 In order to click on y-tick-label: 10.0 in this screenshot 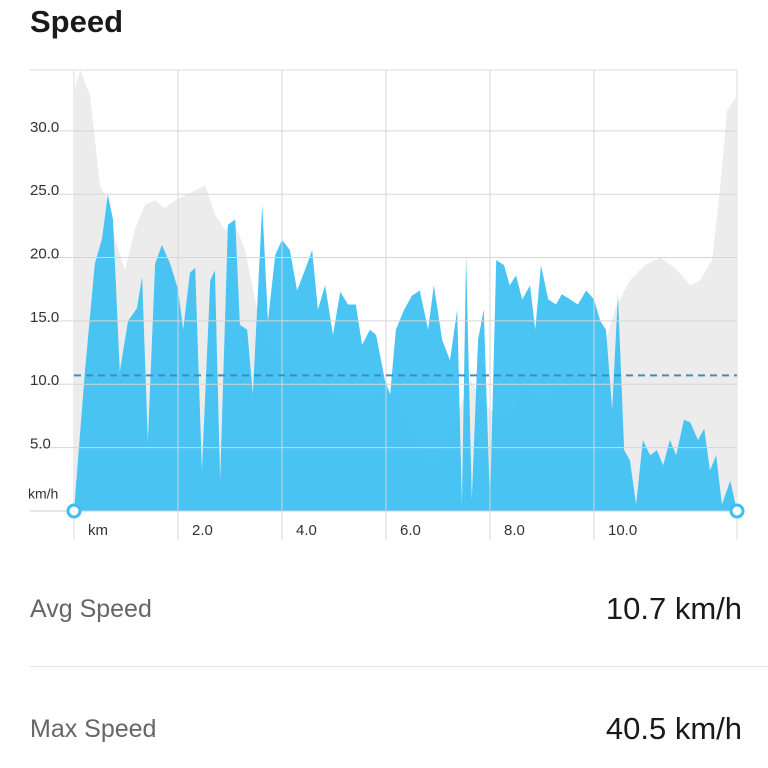, I will do `click(44, 380)`.